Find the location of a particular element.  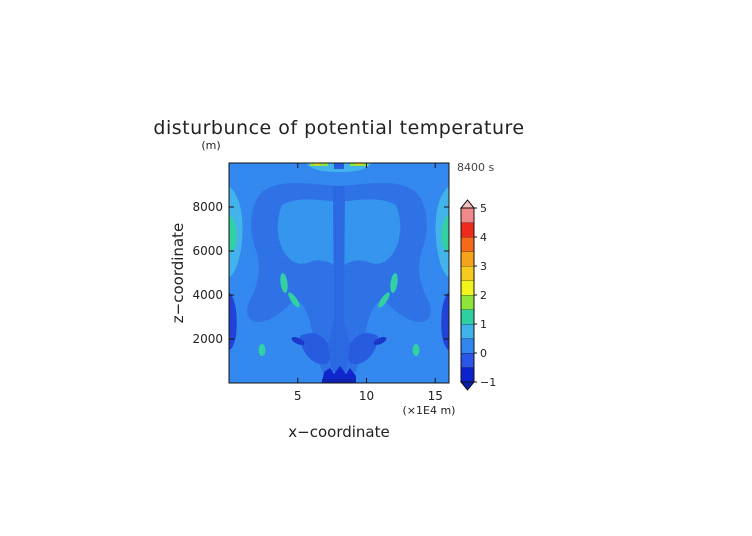

y-axis-unit: (m) is located at coordinates (210, 145).